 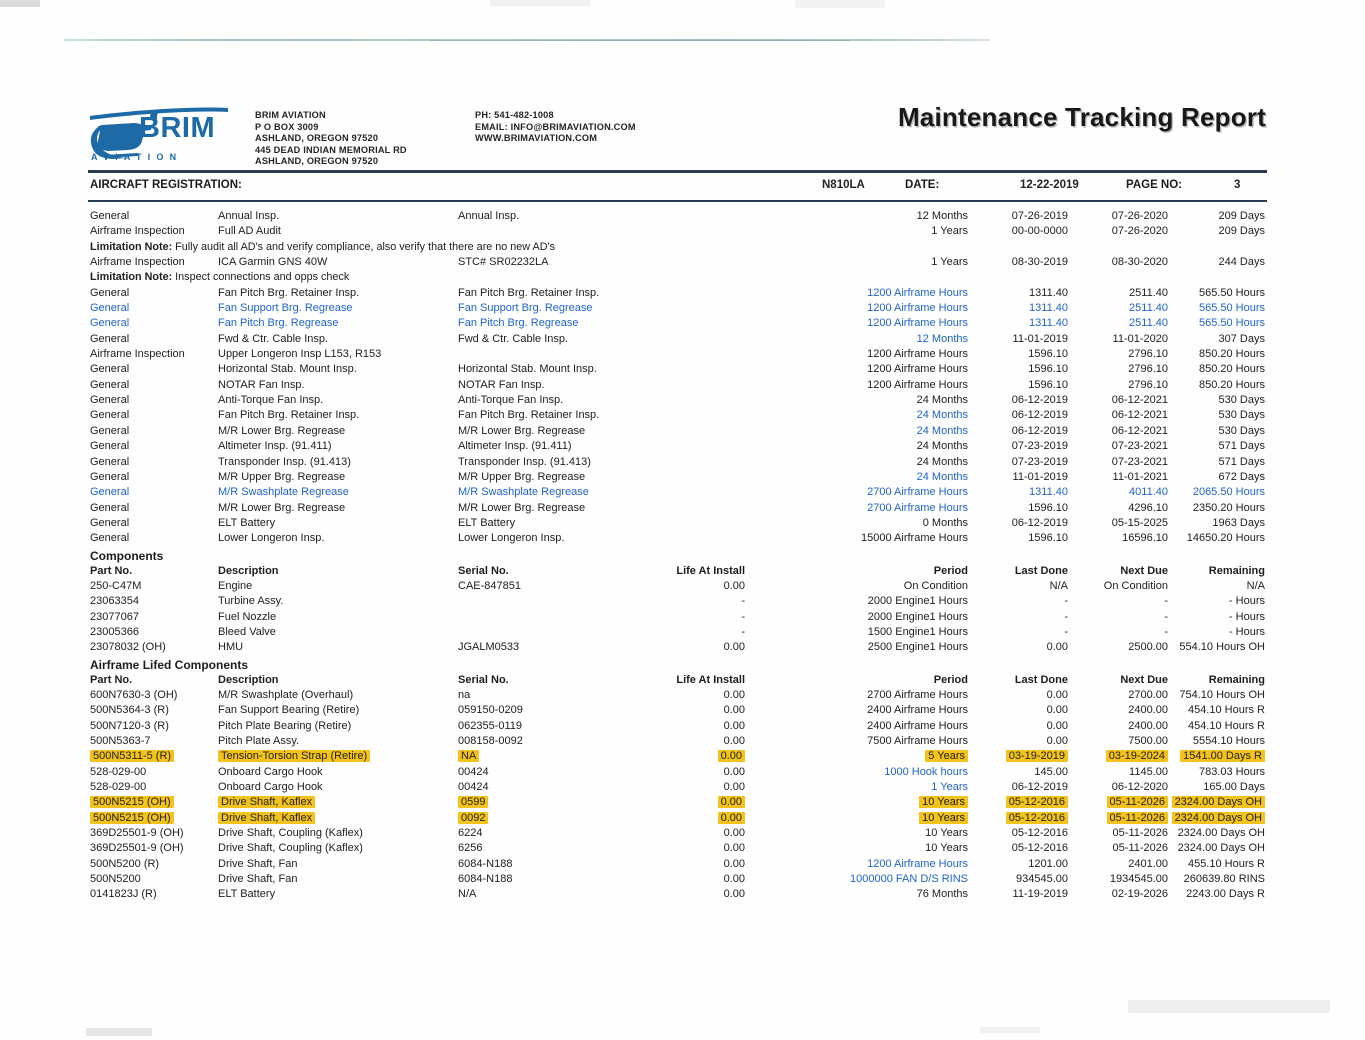 I want to click on category-cell: Airframe Inspection, so click(x=154, y=354).